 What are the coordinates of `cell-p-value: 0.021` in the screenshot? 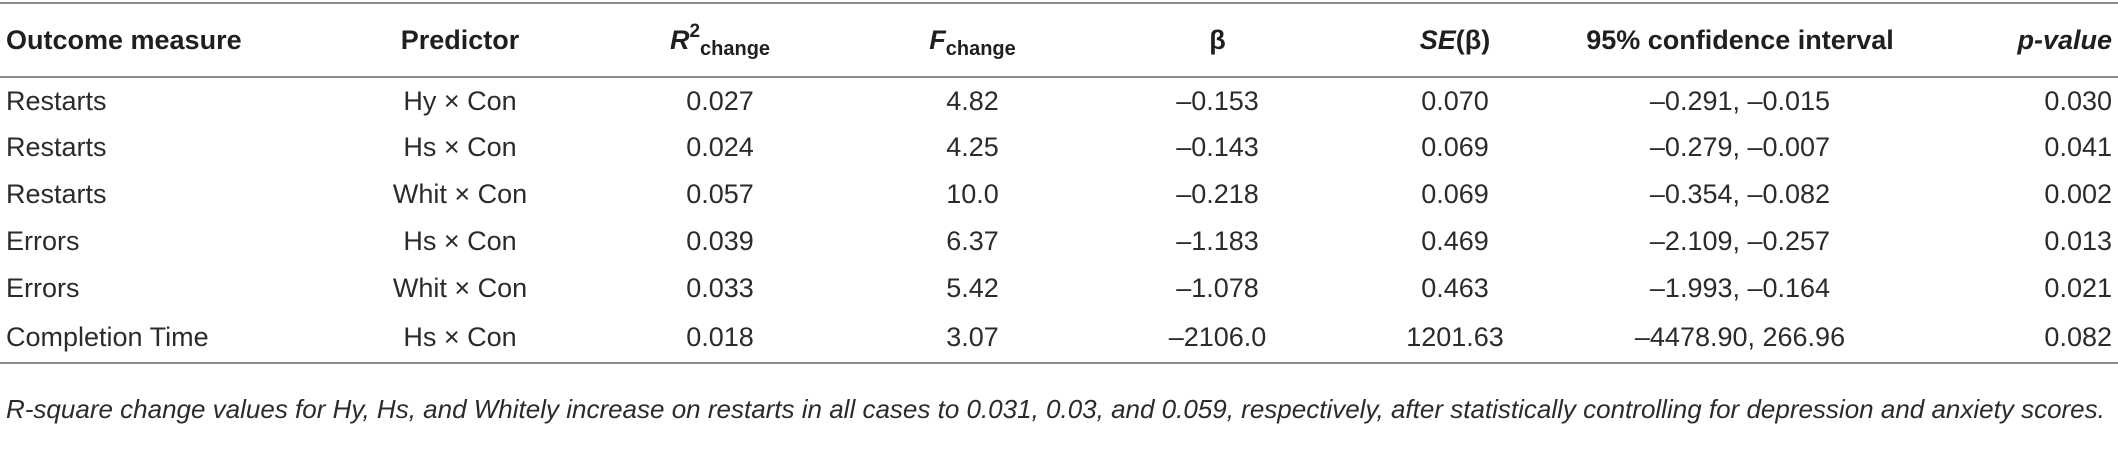 It's located at (2078, 288).